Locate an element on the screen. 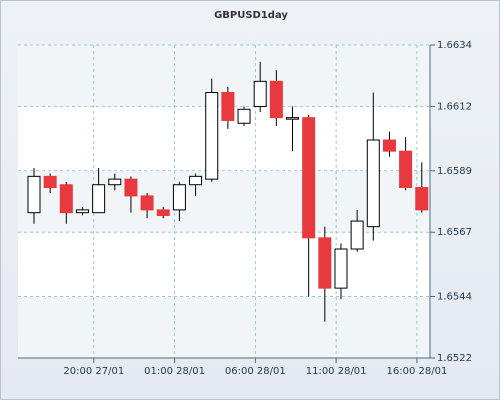 The image size is (500, 400). x-tick-label: 01:00 28/01 is located at coordinates (174, 371).